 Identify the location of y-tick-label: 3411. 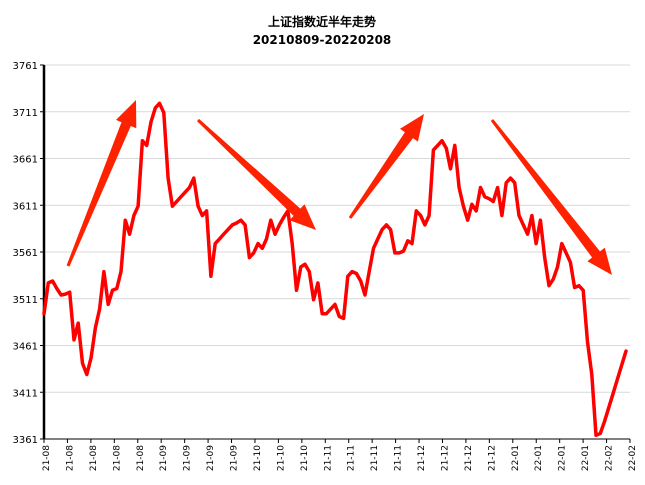
(25, 393).